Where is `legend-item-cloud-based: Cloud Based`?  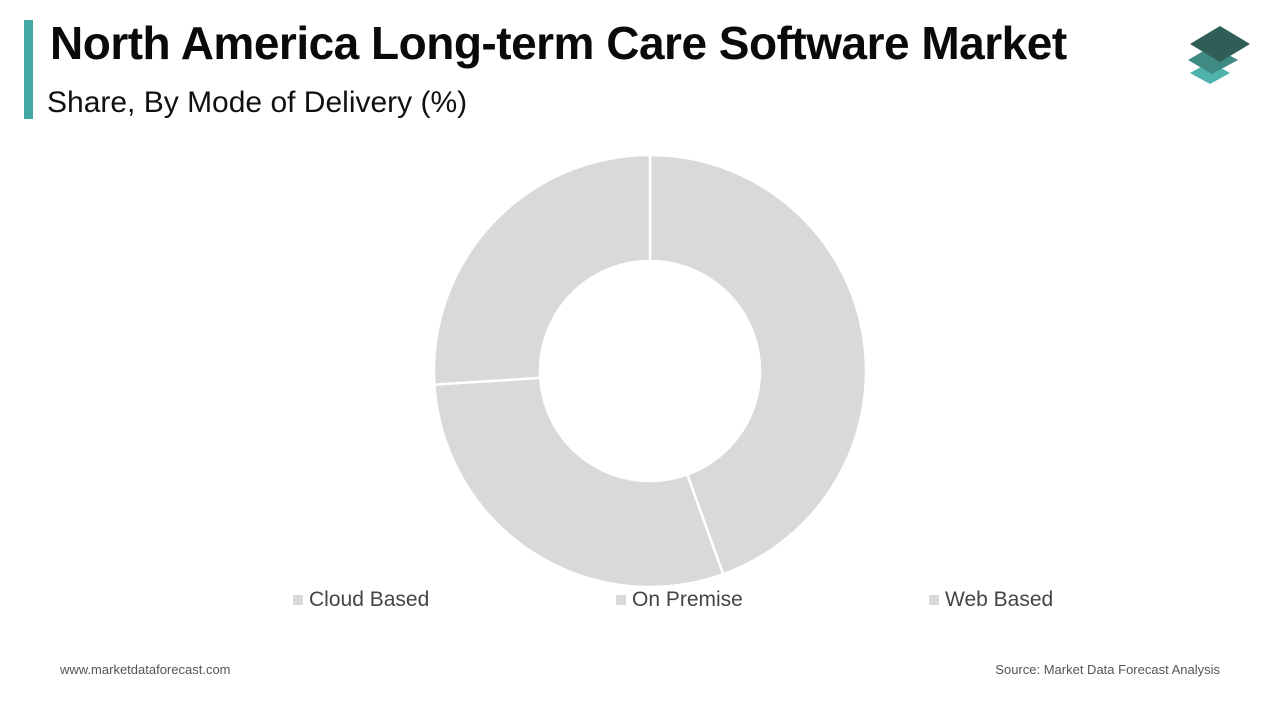 legend-item-cloud-based: Cloud Based is located at coordinates (361, 600).